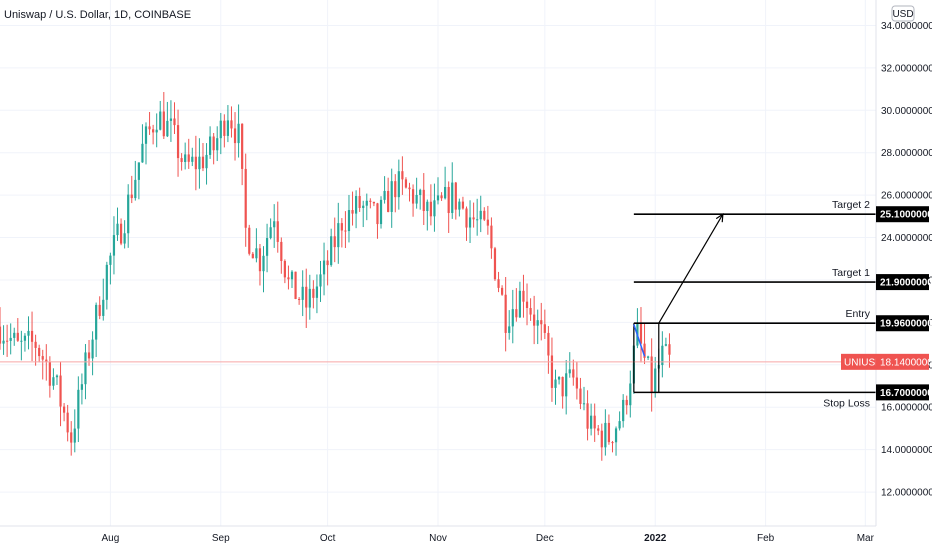 The image size is (932, 550). I want to click on price-tick-label: 32.00000000, so click(906, 68).